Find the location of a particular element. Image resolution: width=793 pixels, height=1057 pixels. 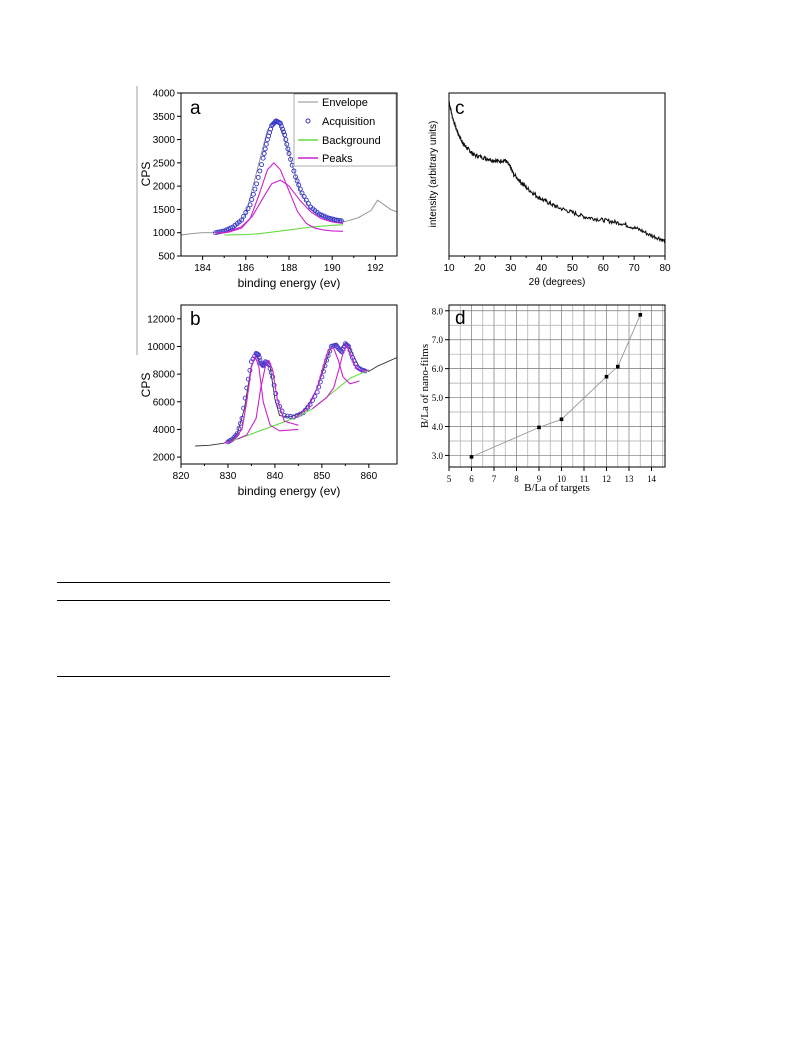

x-tick-label-c: 60 is located at coordinates (604, 268).